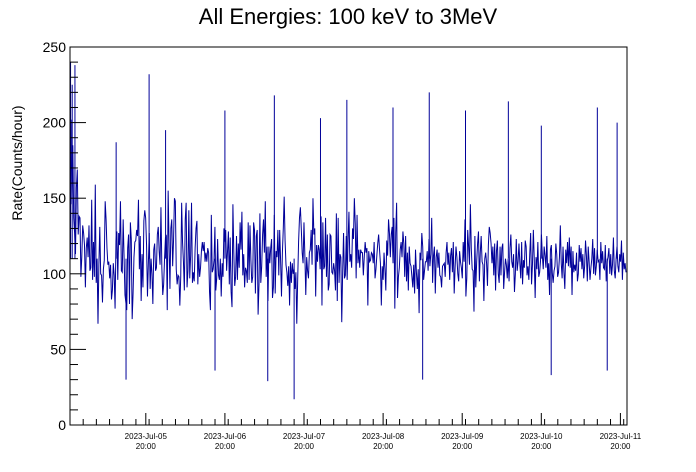  I want to click on y-tick-label: 150, so click(55, 198).